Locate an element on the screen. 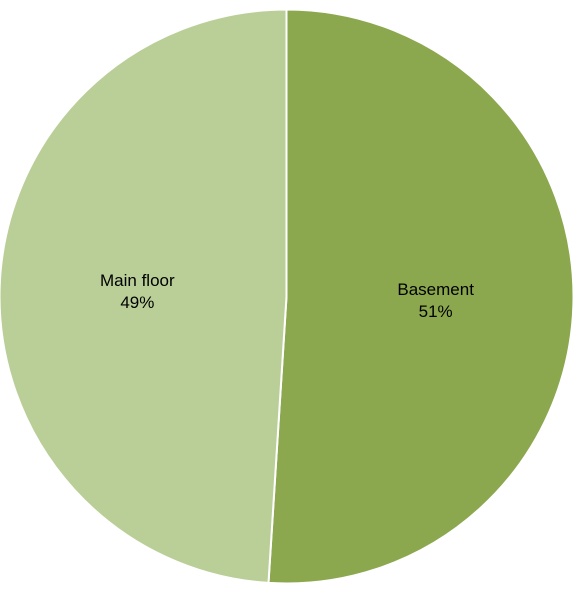  slice-label-main-floor: Main floor is located at coordinates (137, 280).